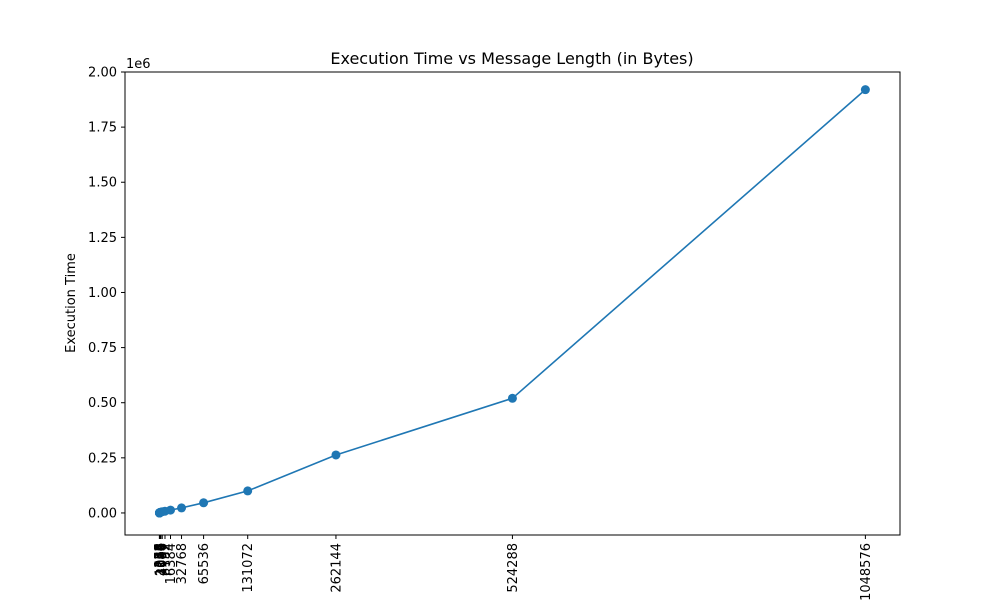 This screenshot has height=600, width=1000. I want to click on x-tick-label: 1024, so click(161, 559).